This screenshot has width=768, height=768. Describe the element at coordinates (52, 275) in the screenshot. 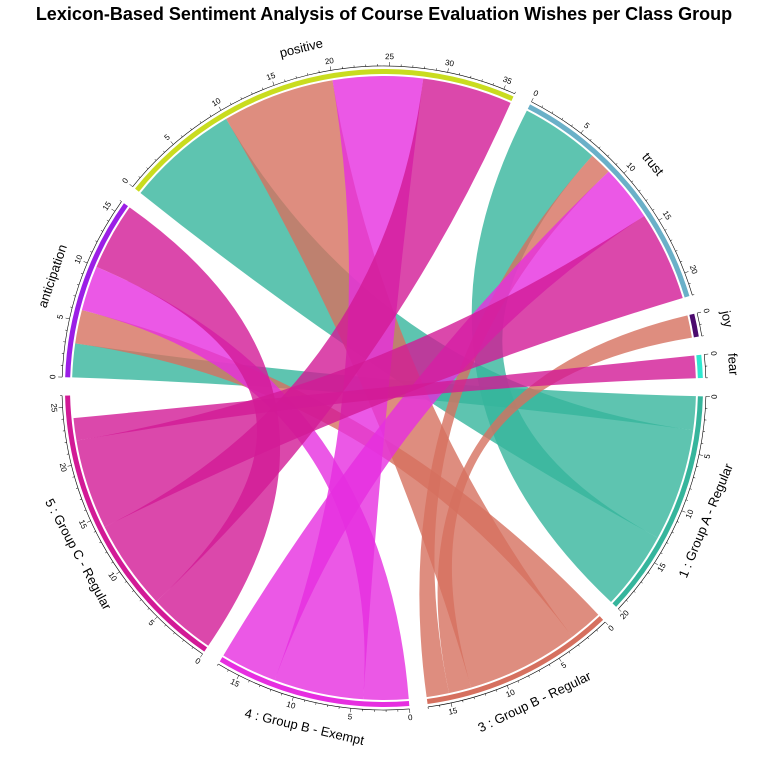

I see `sector-label: anticipation` at that location.